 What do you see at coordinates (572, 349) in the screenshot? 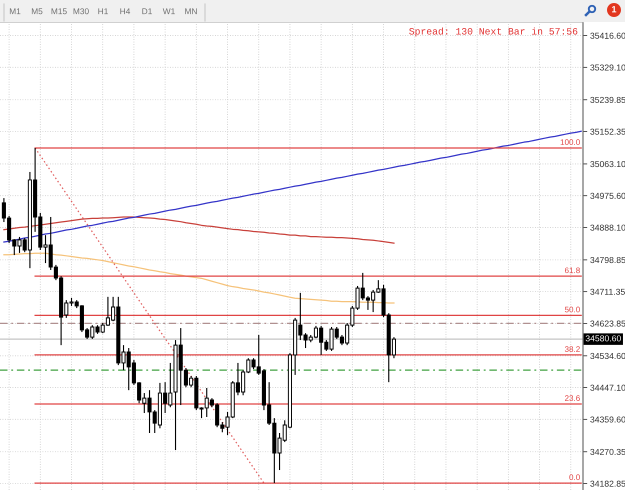
I see `series-label: 38.2` at bounding box center [572, 349].